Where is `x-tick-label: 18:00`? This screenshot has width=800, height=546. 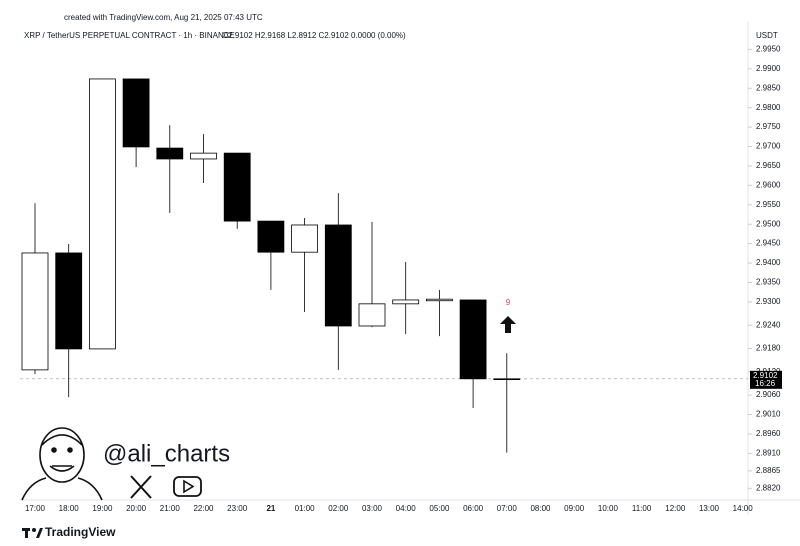 x-tick-label: 18:00 is located at coordinates (69, 508).